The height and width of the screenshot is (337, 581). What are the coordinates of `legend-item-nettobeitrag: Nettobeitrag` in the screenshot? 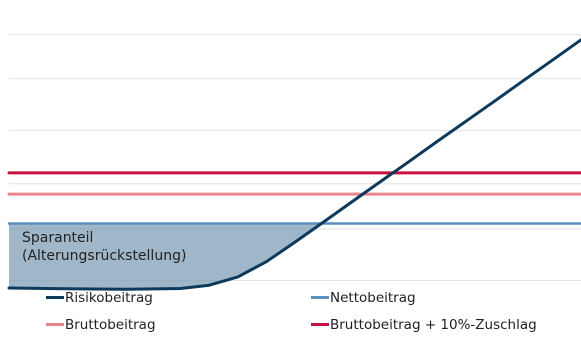 It's located at (363, 298).